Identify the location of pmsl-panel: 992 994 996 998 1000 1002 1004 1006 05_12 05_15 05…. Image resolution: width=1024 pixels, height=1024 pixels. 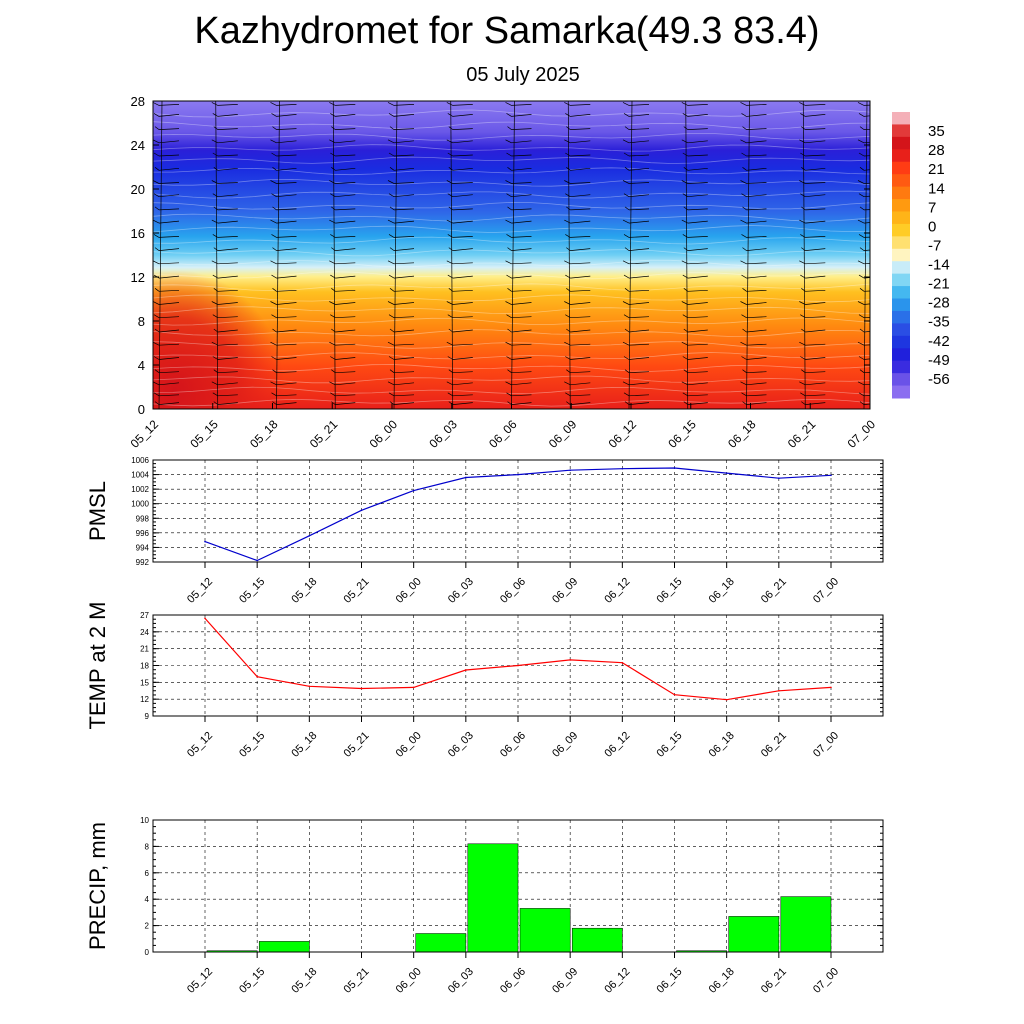
(484, 531).